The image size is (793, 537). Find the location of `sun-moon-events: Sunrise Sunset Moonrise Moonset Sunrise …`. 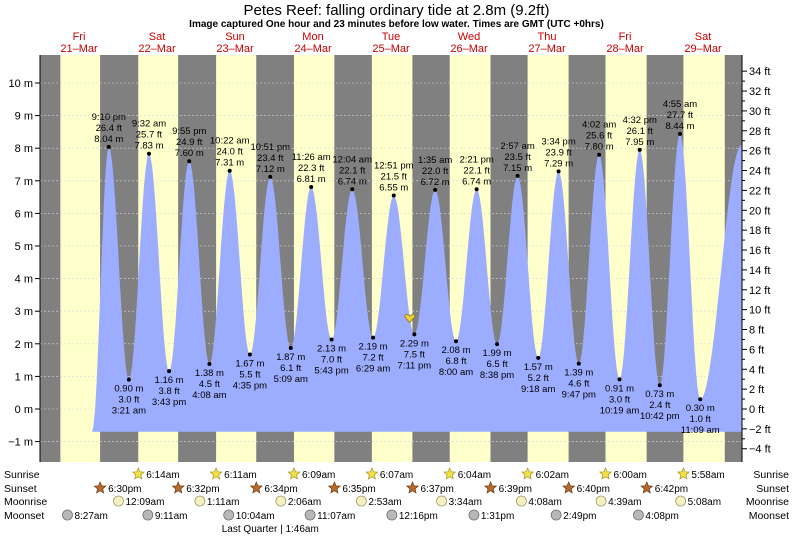

sun-moon-events: Sunrise Sunset Moonrise Moonset Sunrise … is located at coordinates (396, 501).